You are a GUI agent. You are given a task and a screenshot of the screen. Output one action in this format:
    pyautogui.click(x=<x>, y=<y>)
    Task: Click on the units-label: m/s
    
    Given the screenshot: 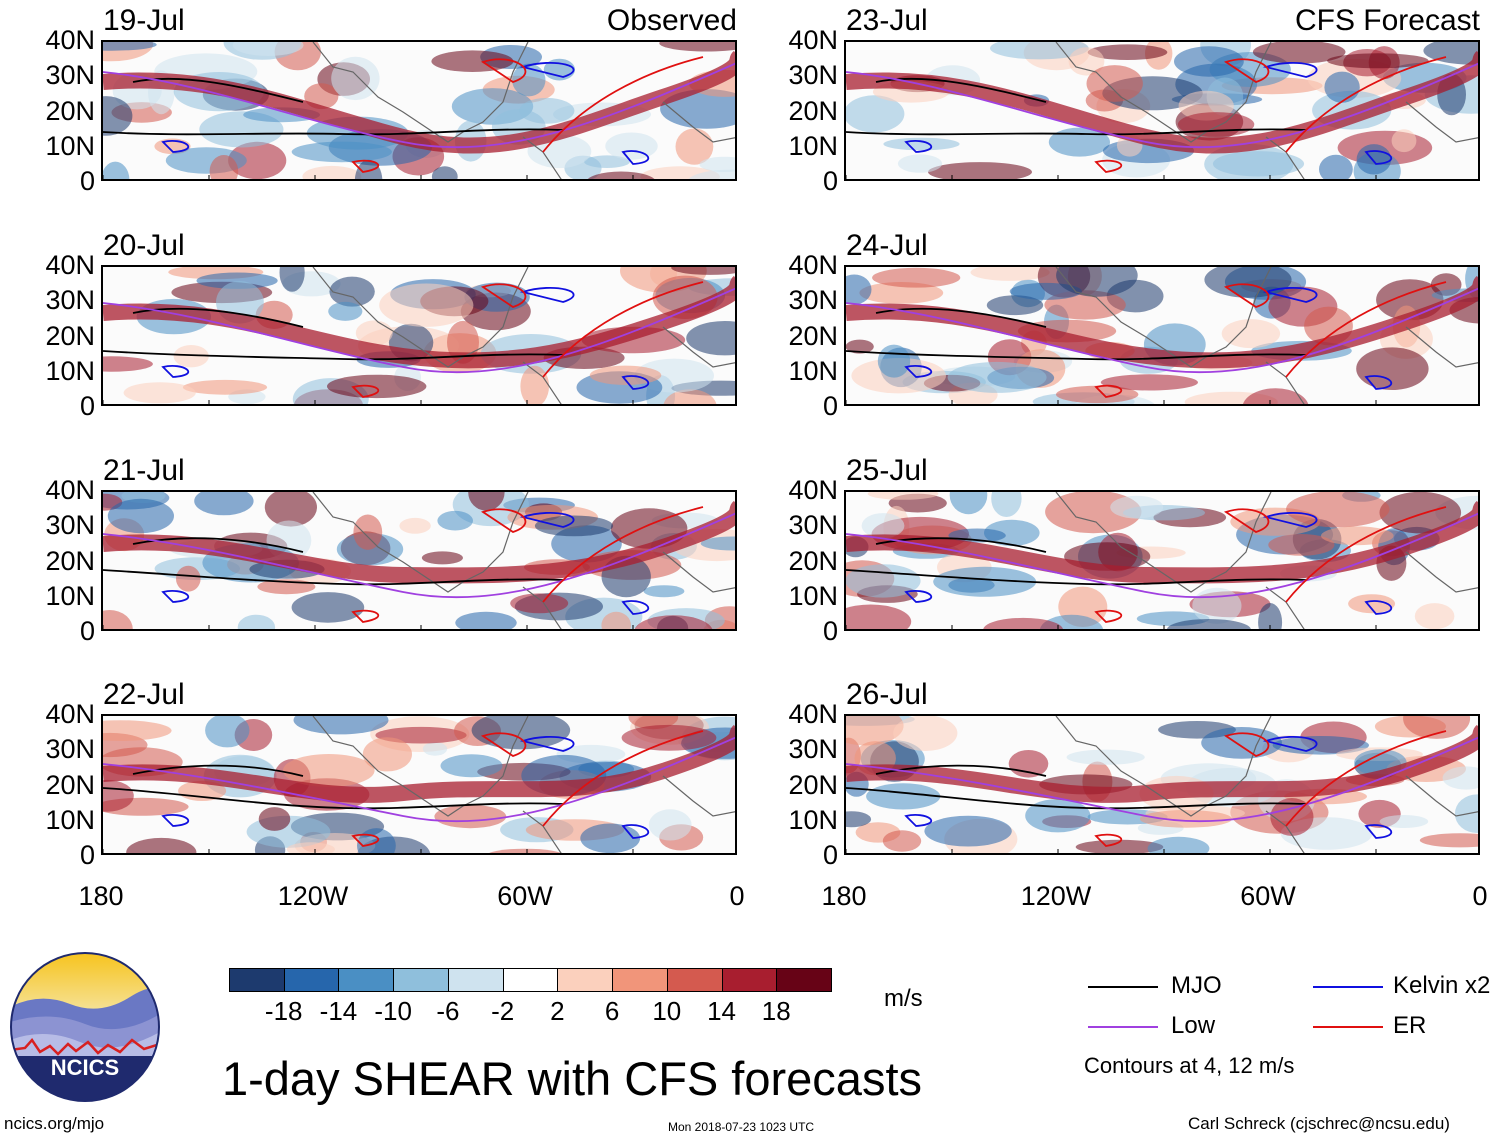 What is the action you would take?
    pyautogui.click(x=903, y=998)
    